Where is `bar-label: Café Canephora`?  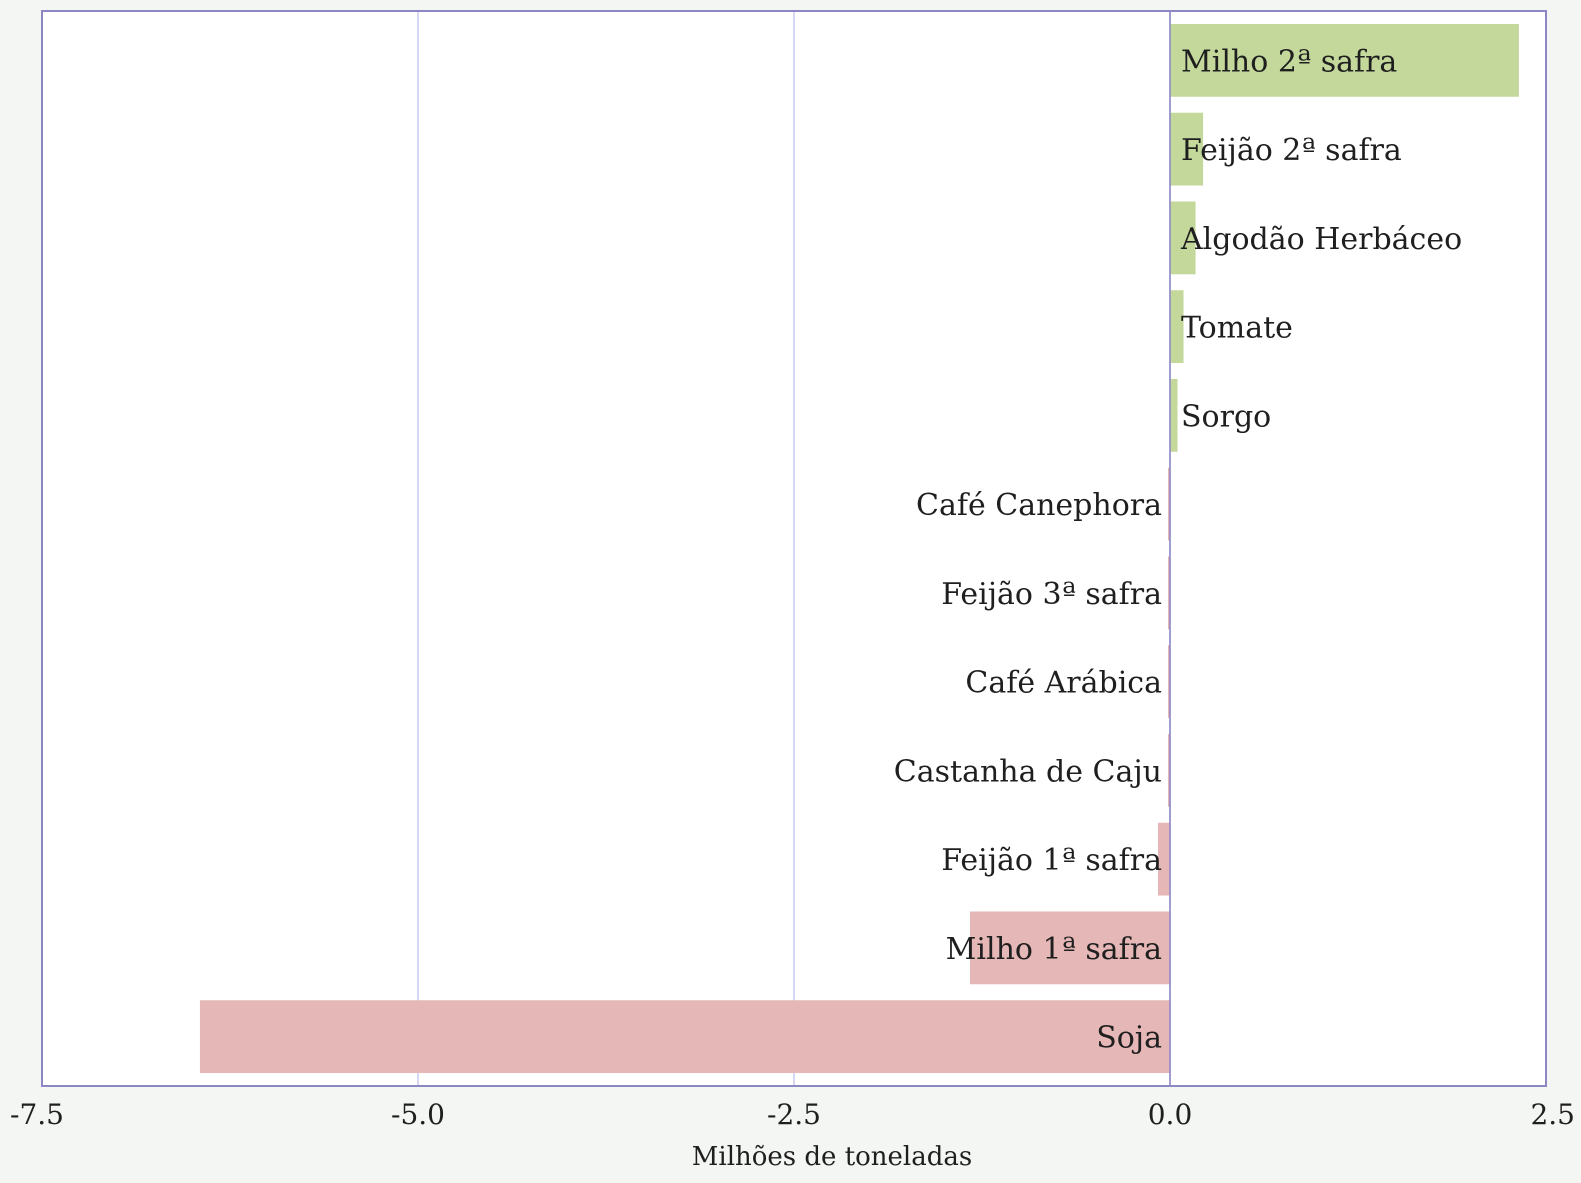 bar-label: Café Canephora is located at coordinates (1039, 505).